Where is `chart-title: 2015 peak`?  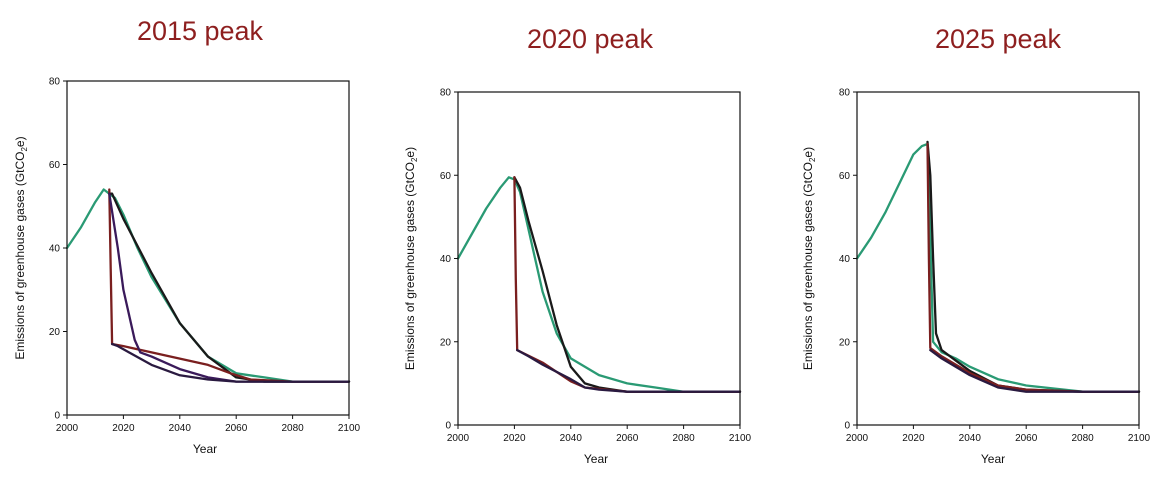
chart-title: 2015 peak is located at coordinates (200, 31).